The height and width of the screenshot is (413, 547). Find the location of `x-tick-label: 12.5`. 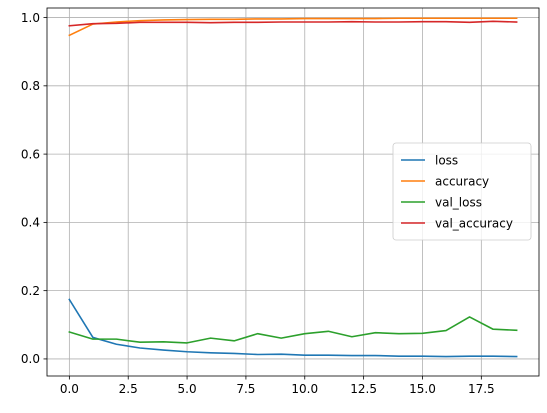

x-tick-label: 12.5 is located at coordinates (363, 389).